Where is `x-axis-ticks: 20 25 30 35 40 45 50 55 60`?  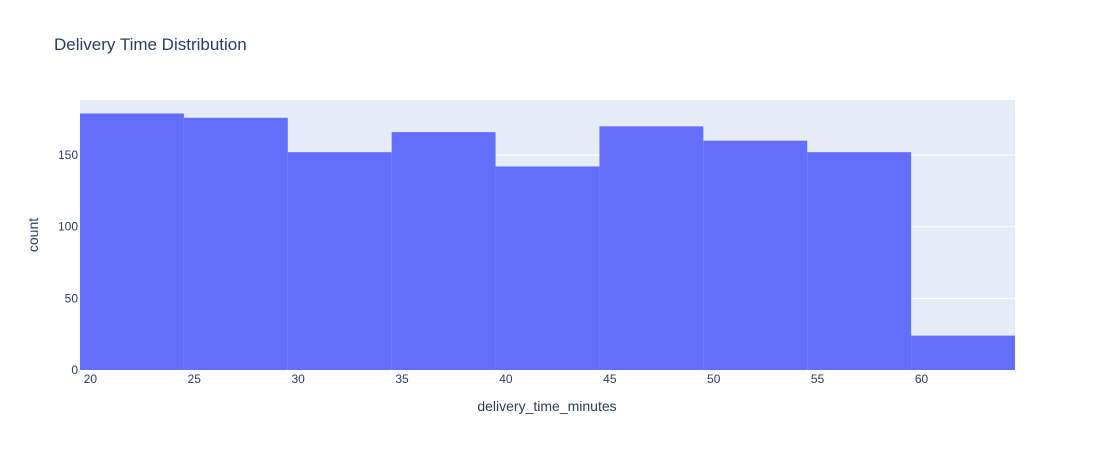
x-axis-ticks: 20 25 30 35 40 45 50 55 60 is located at coordinates (506, 379).